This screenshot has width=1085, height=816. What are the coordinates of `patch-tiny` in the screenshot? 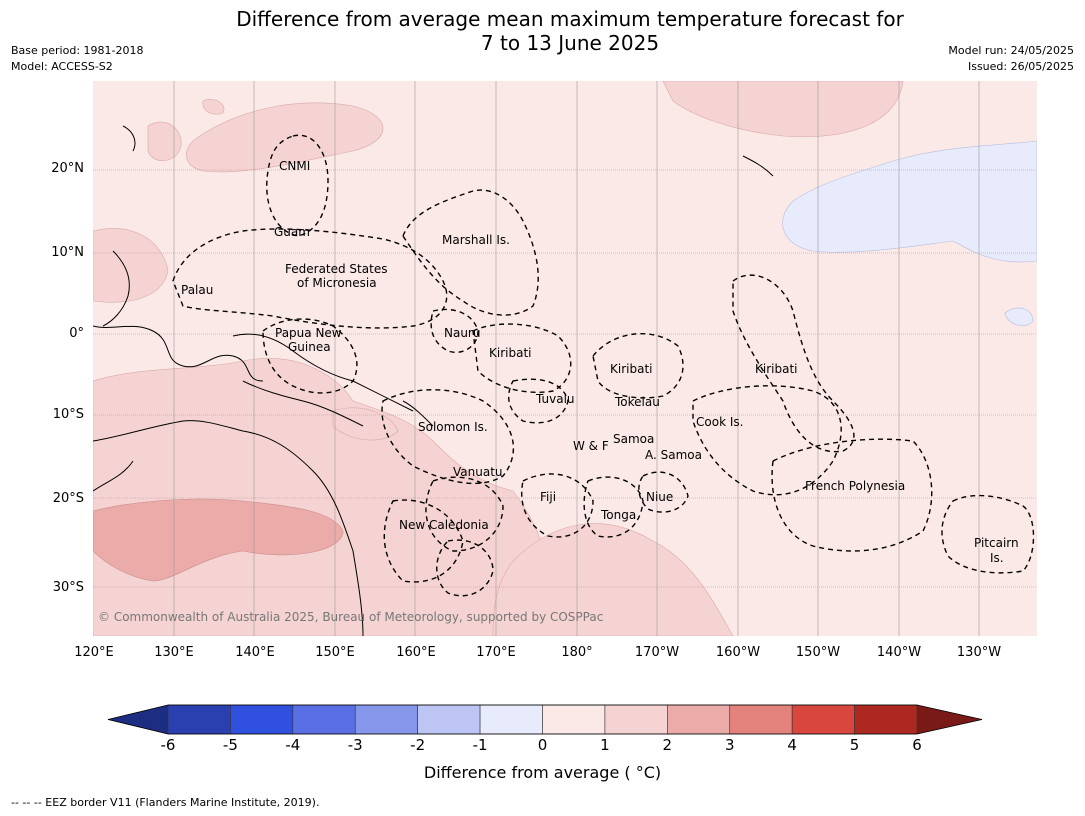 It's located at (213, 107).